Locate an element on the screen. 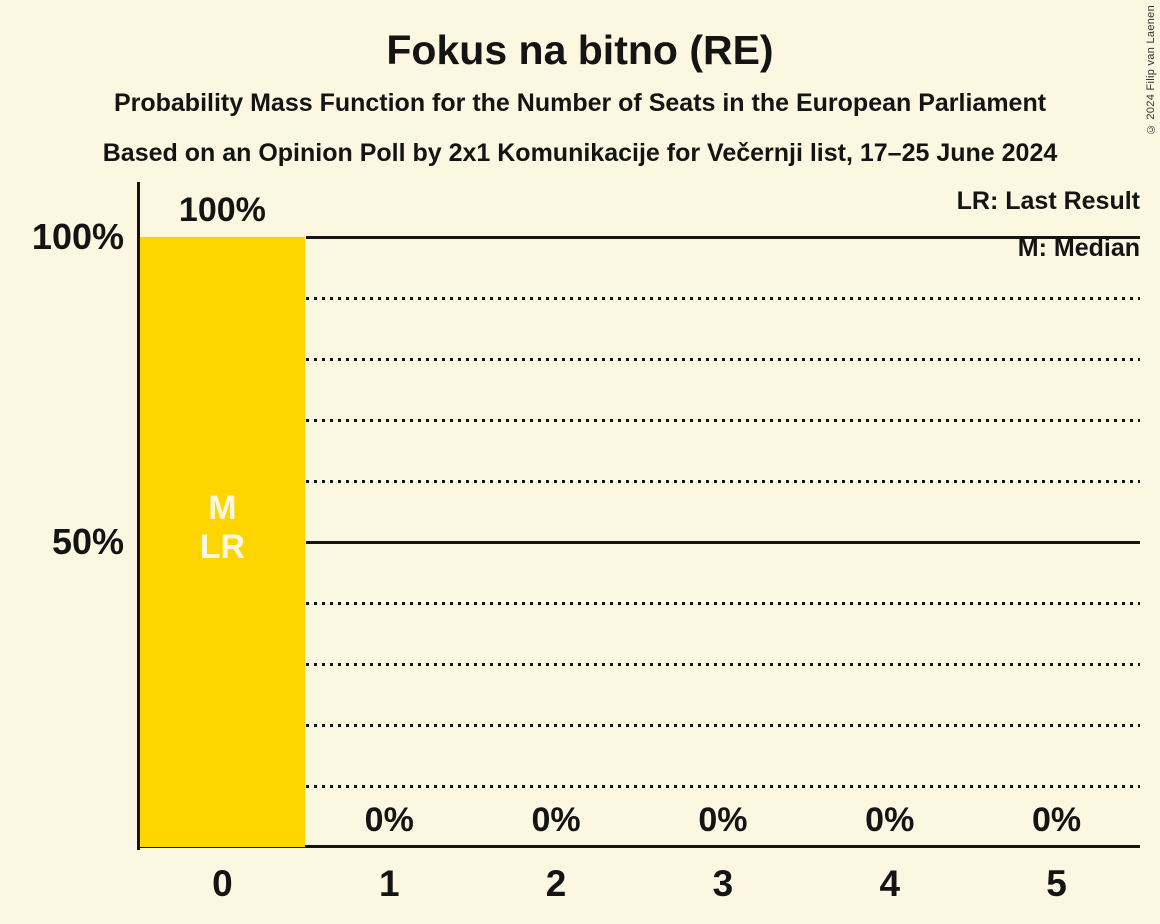 Image resolution: width=1160 pixels, height=924 pixels. gridline-20pct is located at coordinates (723, 725).